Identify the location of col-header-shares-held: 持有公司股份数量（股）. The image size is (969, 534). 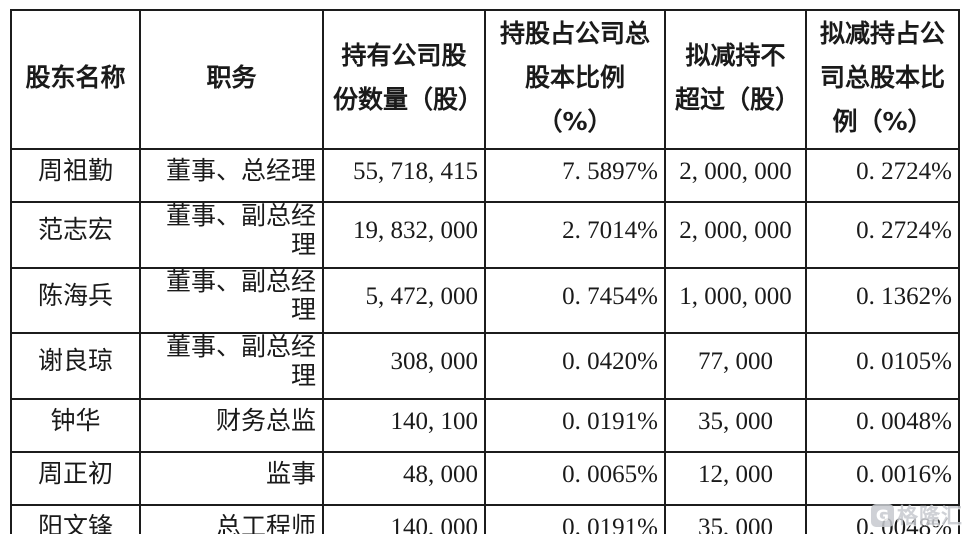
(404, 79).